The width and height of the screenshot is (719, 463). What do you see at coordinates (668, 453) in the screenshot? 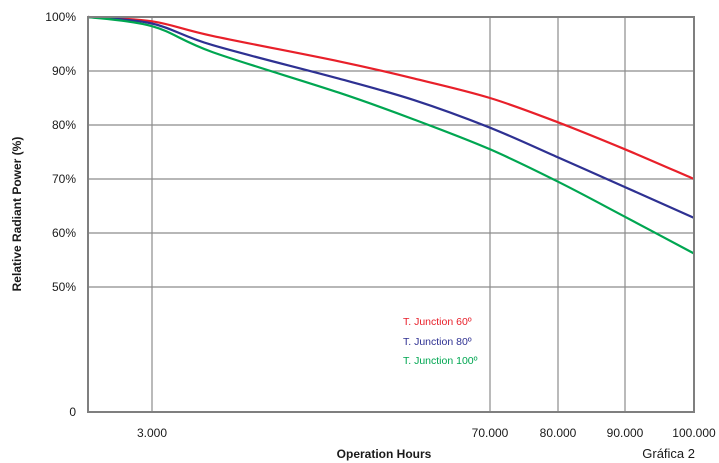
I see `figure-caption: Gráfica 2` at bounding box center [668, 453].